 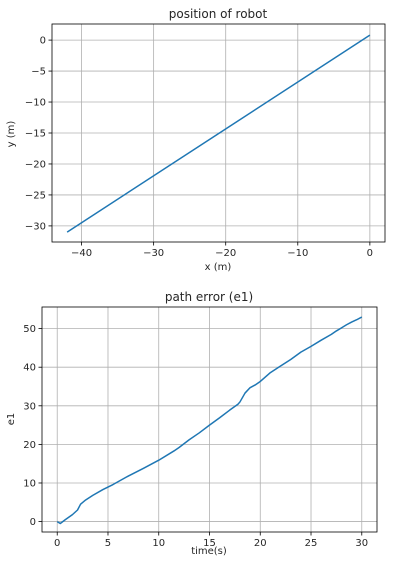 I want to click on y-tick-label: −5, so click(x=38, y=72).